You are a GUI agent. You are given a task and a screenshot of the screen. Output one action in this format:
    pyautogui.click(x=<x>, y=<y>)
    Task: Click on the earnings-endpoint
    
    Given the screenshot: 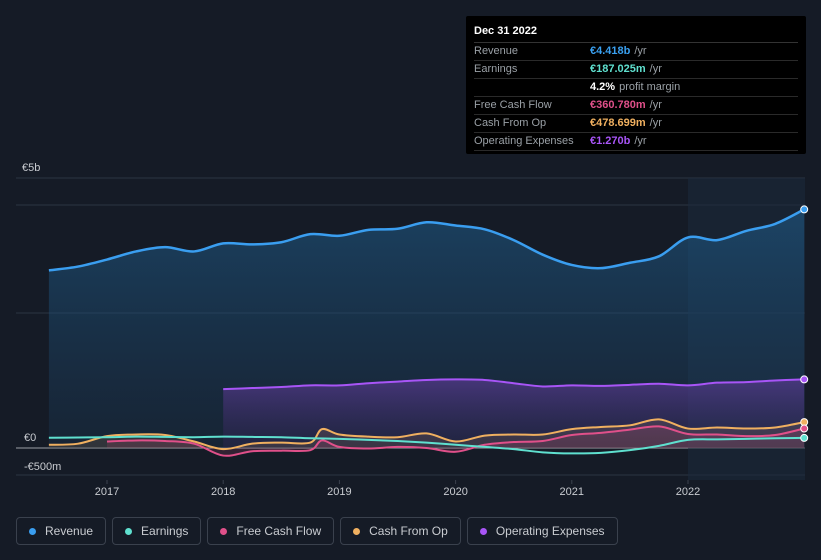 What is the action you would take?
    pyautogui.click(x=804, y=437)
    